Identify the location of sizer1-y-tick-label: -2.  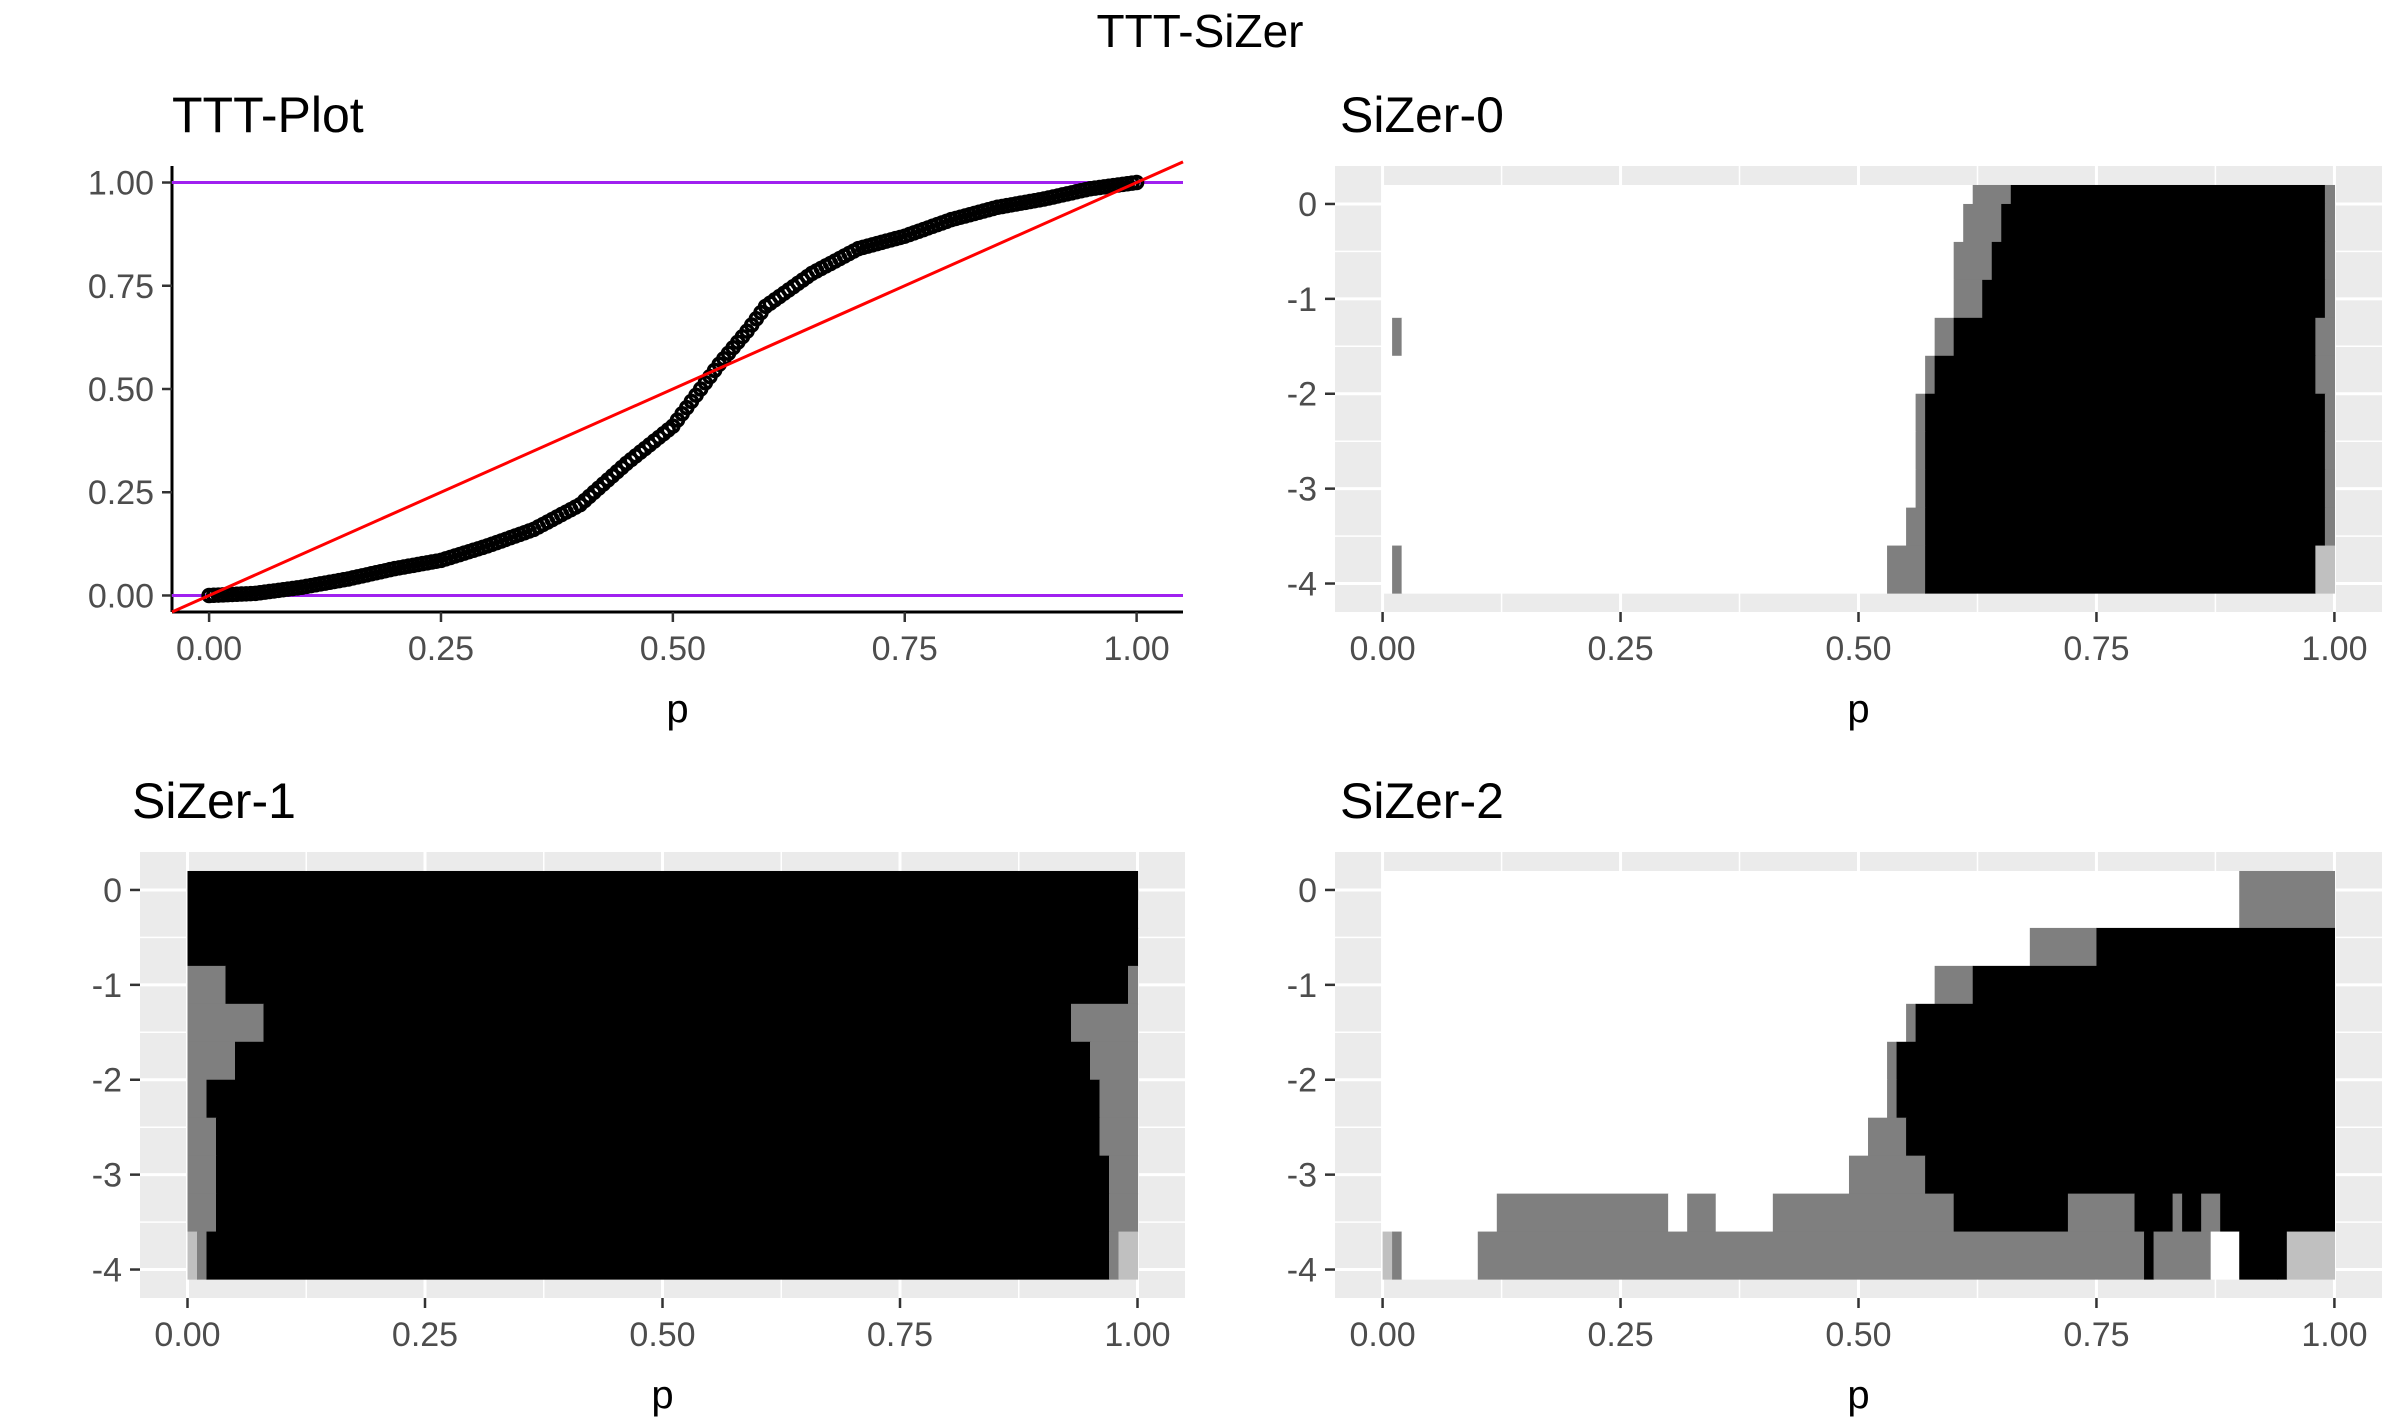
(107, 1081).